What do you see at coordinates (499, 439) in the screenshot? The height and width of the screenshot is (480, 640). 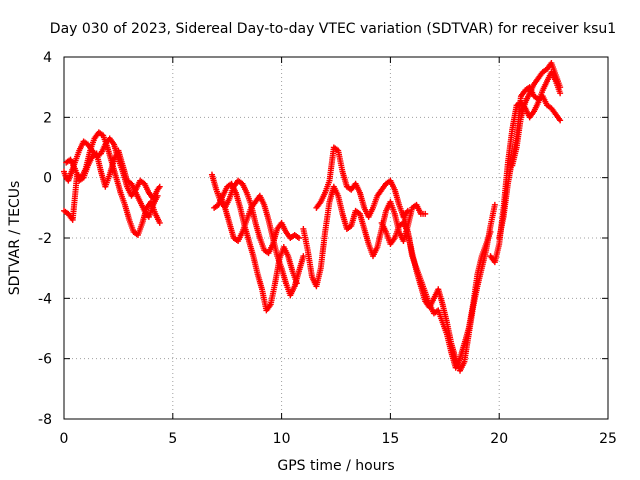 I see `x-tick-label: 20` at bounding box center [499, 439].